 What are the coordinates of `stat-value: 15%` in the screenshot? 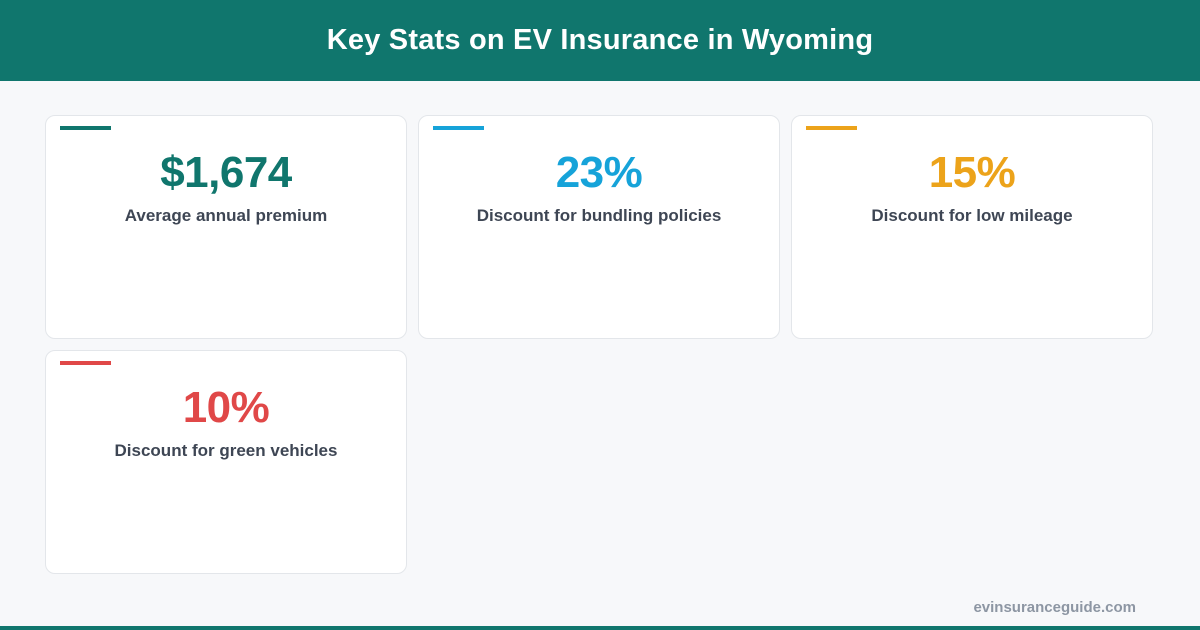 It's located at (972, 172).